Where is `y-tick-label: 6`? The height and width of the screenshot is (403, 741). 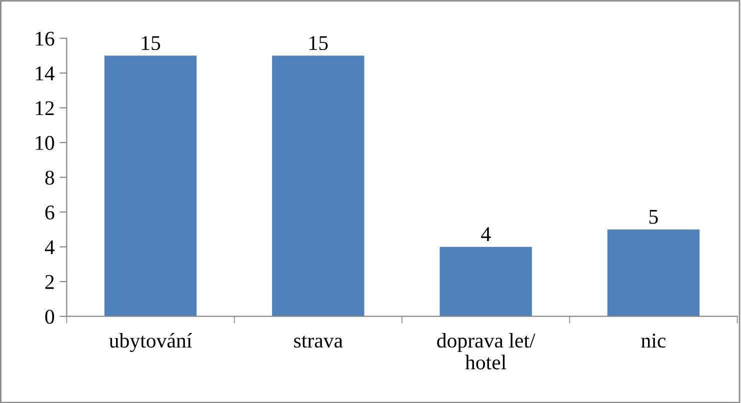
y-tick-label: 6 is located at coordinates (49, 213).